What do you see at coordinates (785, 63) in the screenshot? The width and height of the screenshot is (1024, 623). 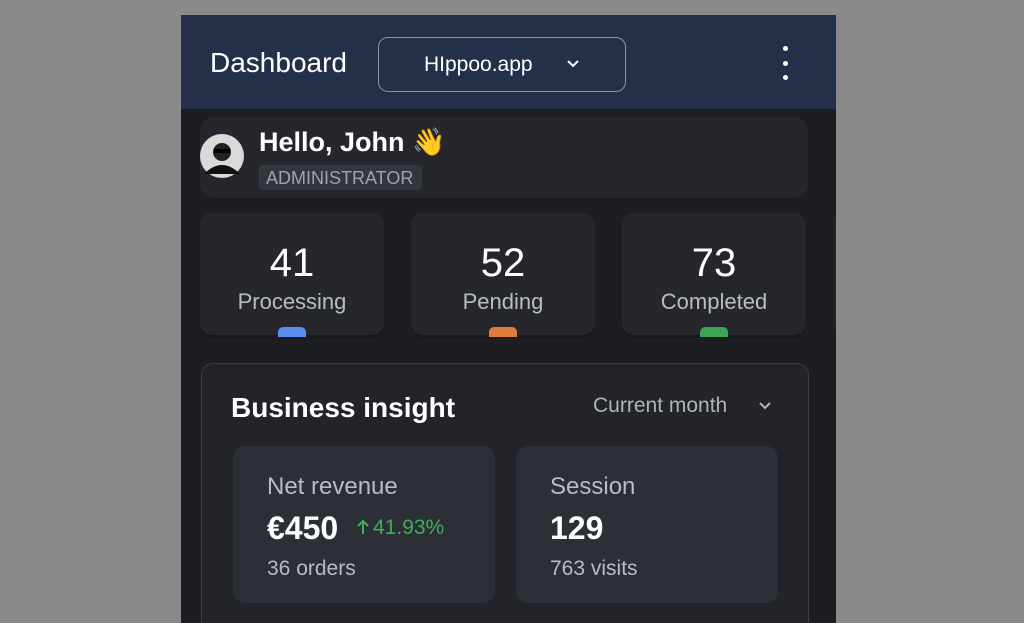 I see `menu-button` at bounding box center [785, 63].